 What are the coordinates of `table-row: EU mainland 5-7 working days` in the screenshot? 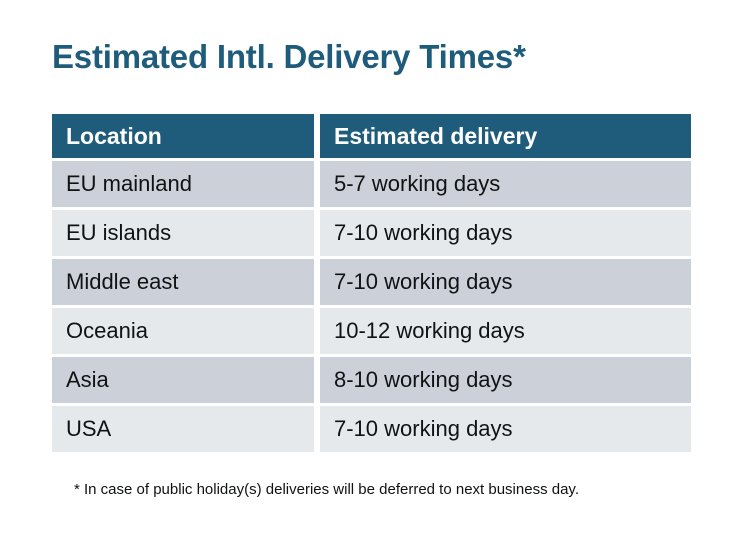 It's located at (371, 184).